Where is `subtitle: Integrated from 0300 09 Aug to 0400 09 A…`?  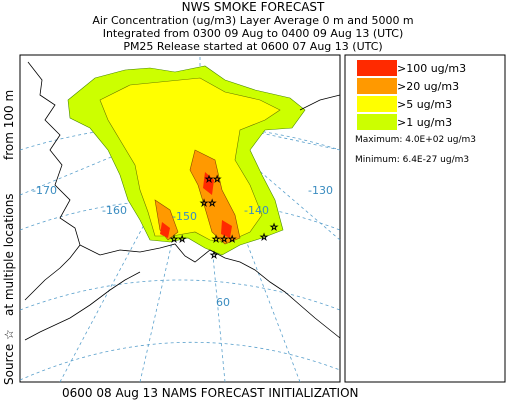 subtitle: Integrated from 0300 09 Aug to 0400 09 A… is located at coordinates (253, 33).